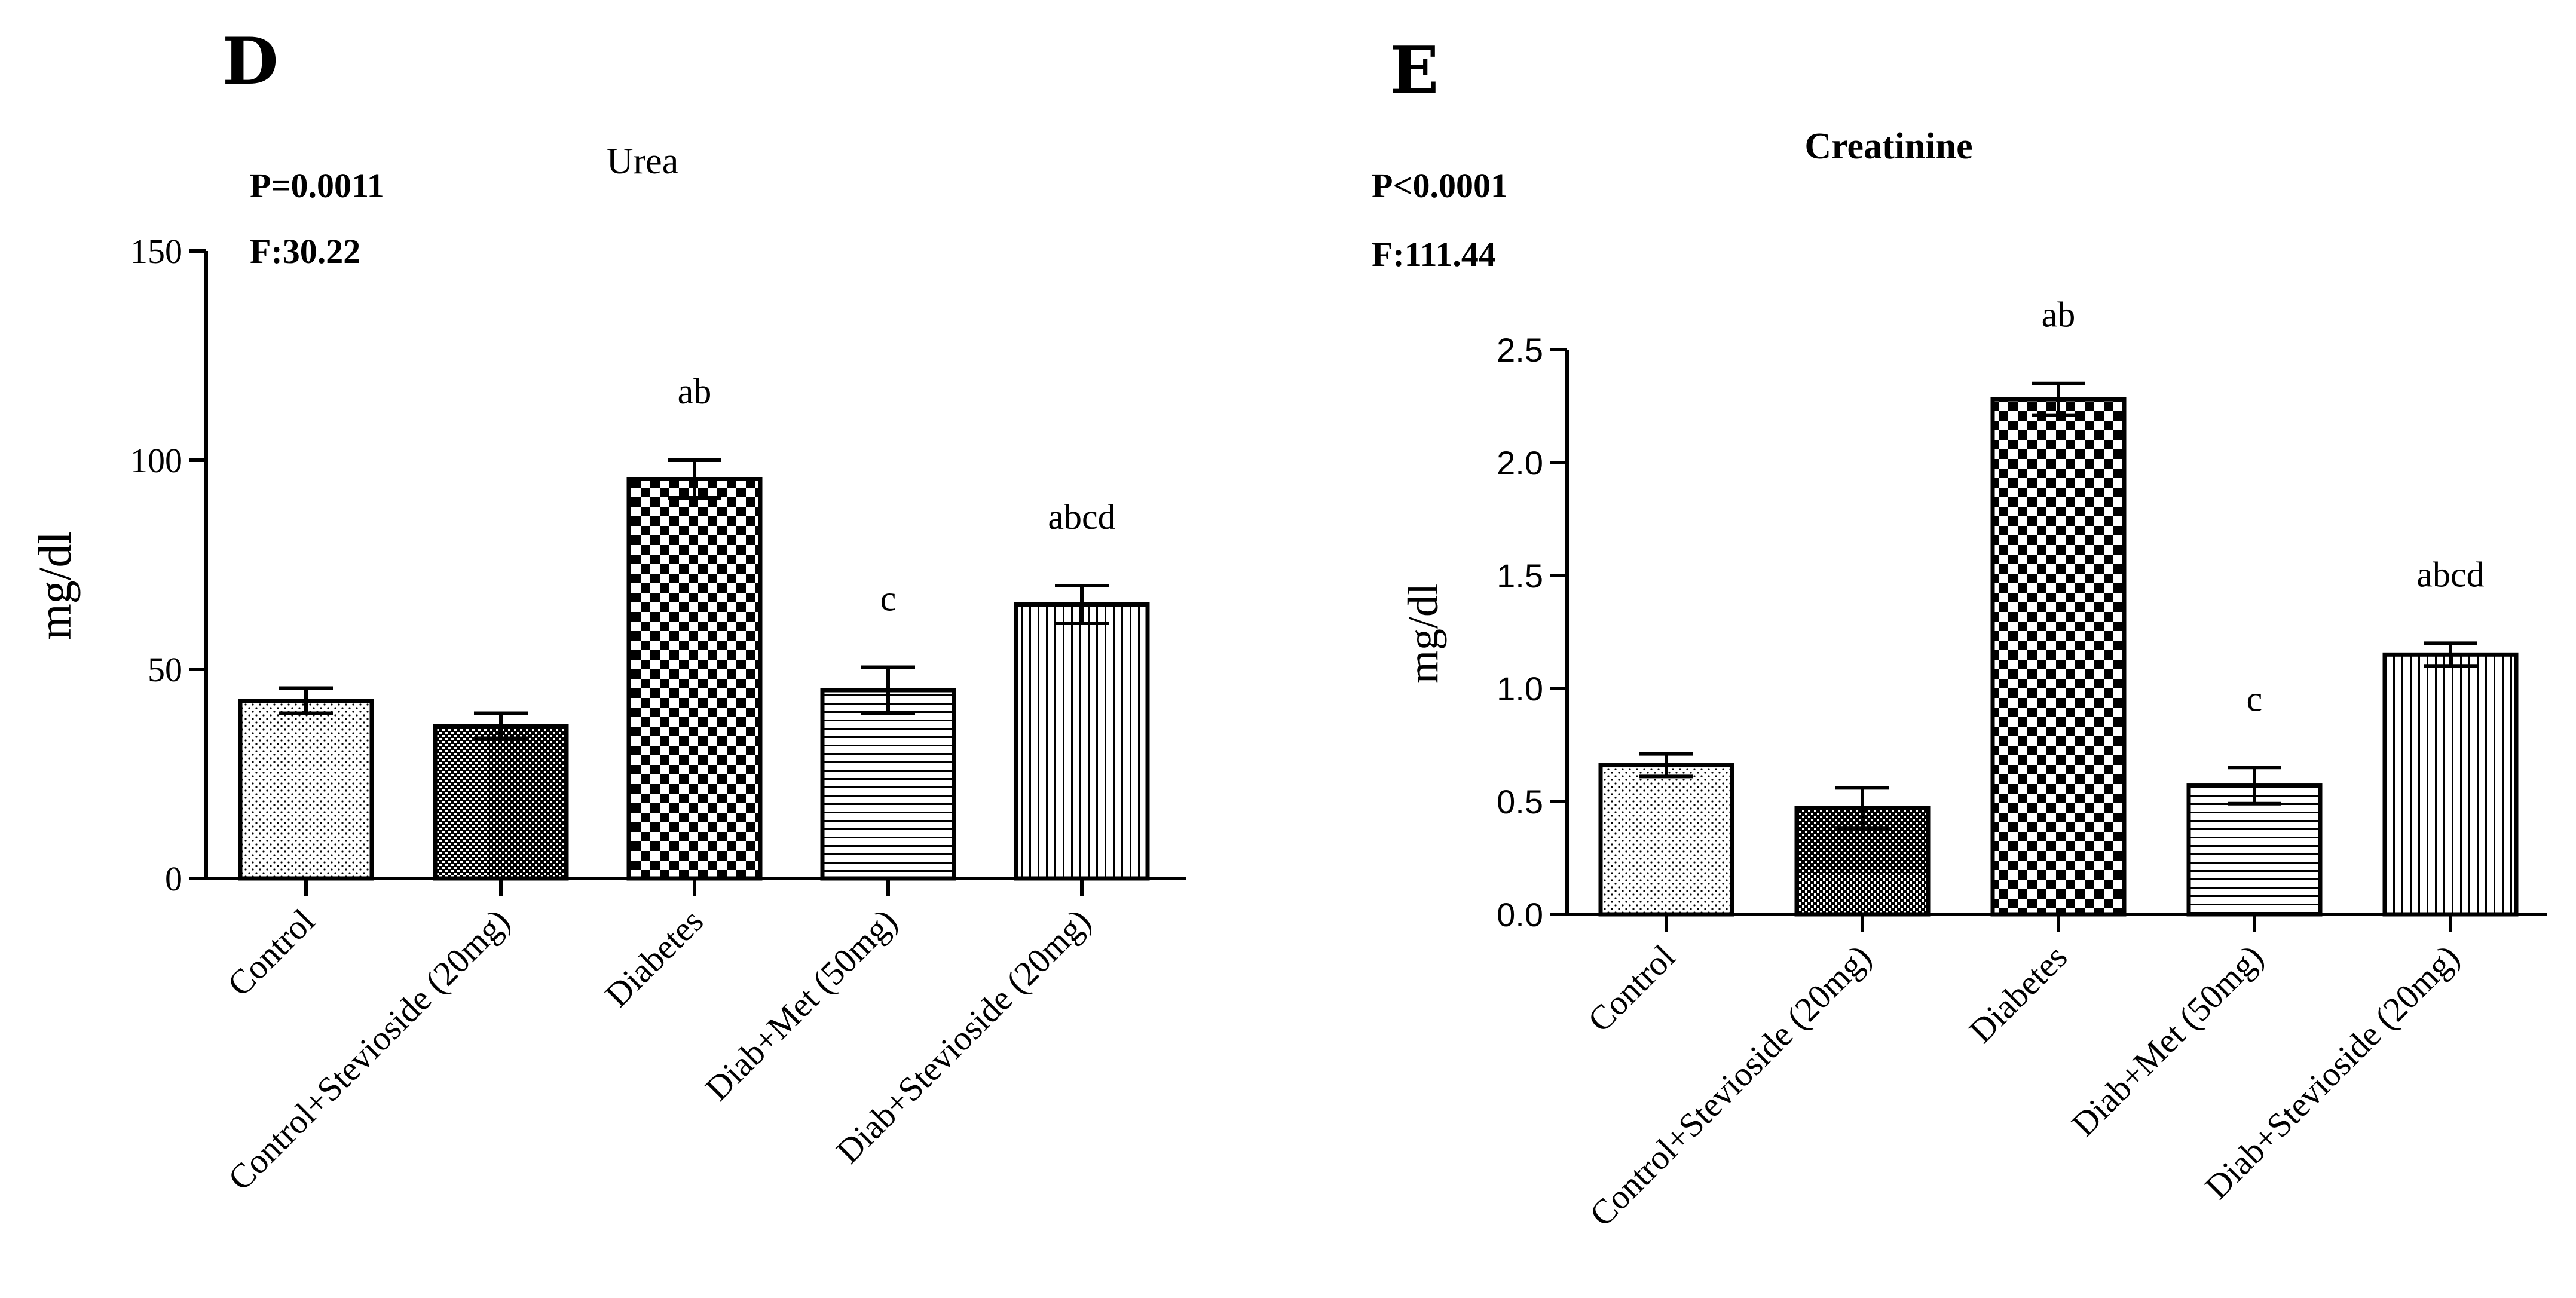  Describe the element at coordinates (317, 185) in the screenshot. I see `p-value: P=0.0011` at that location.